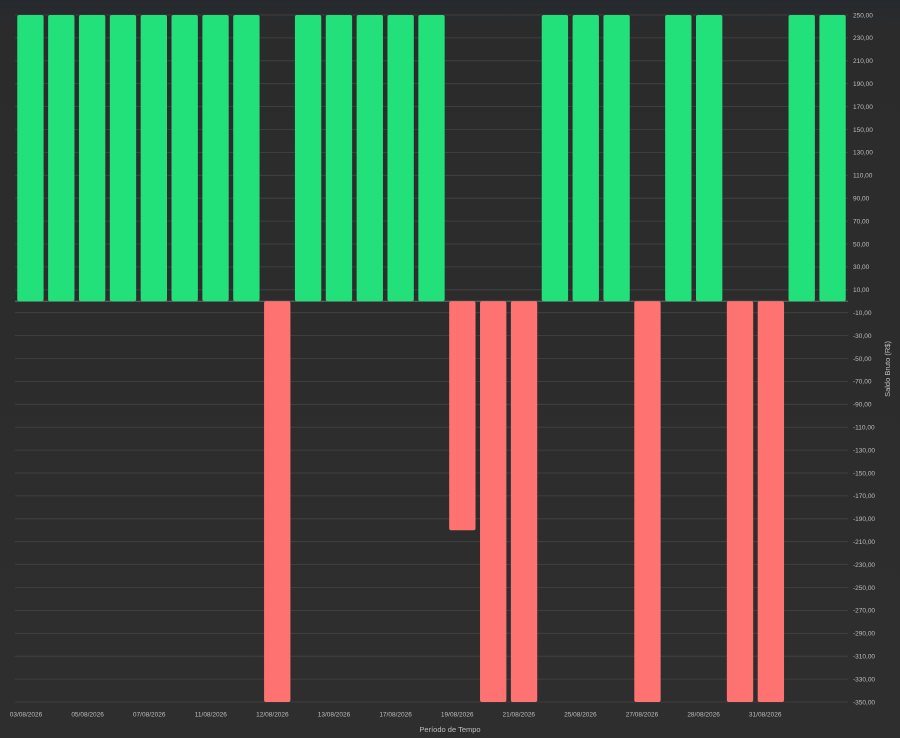 This screenshot has height=738, width=900. What do you see at coordinates (861, 244) in the screenshot?
I see `y-tick-label: 50,00` at bounding box center [861, 244].